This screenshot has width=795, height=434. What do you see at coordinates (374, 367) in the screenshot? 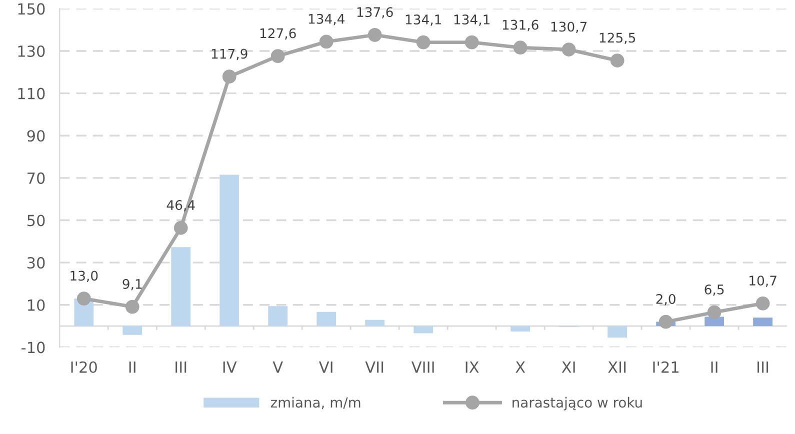
I see `x-tick-label: VII` at bounding box center [374, 367].